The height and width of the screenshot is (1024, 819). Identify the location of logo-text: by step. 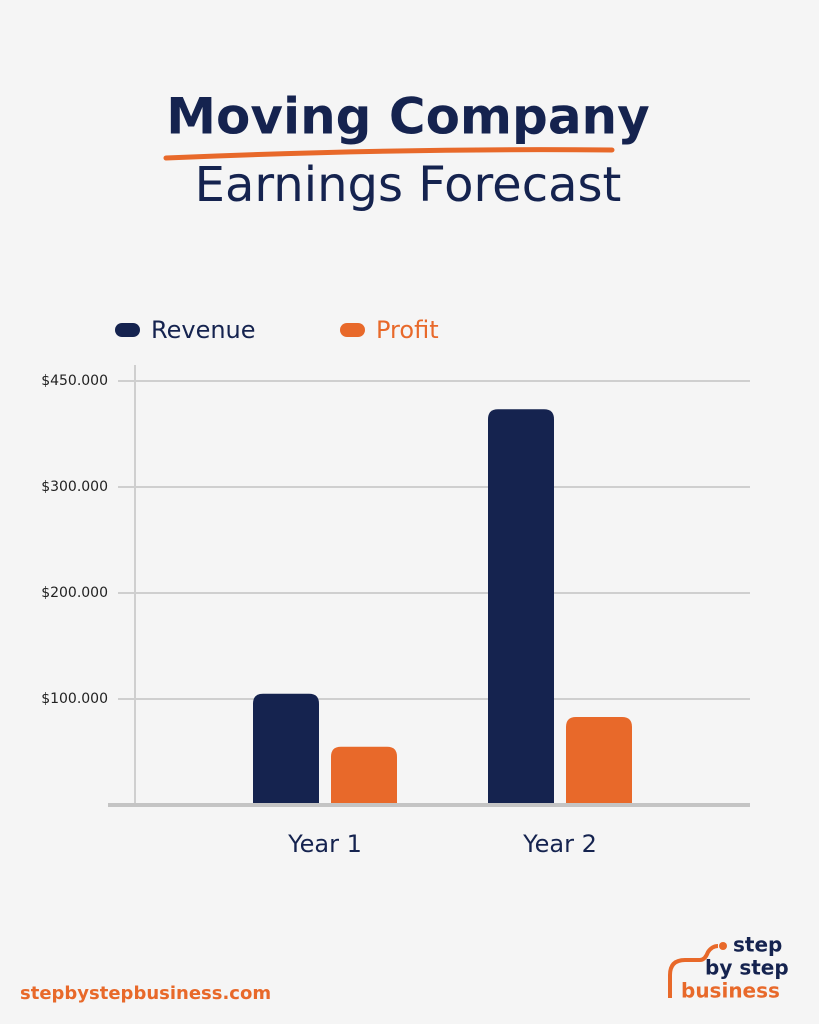
(747, 968).